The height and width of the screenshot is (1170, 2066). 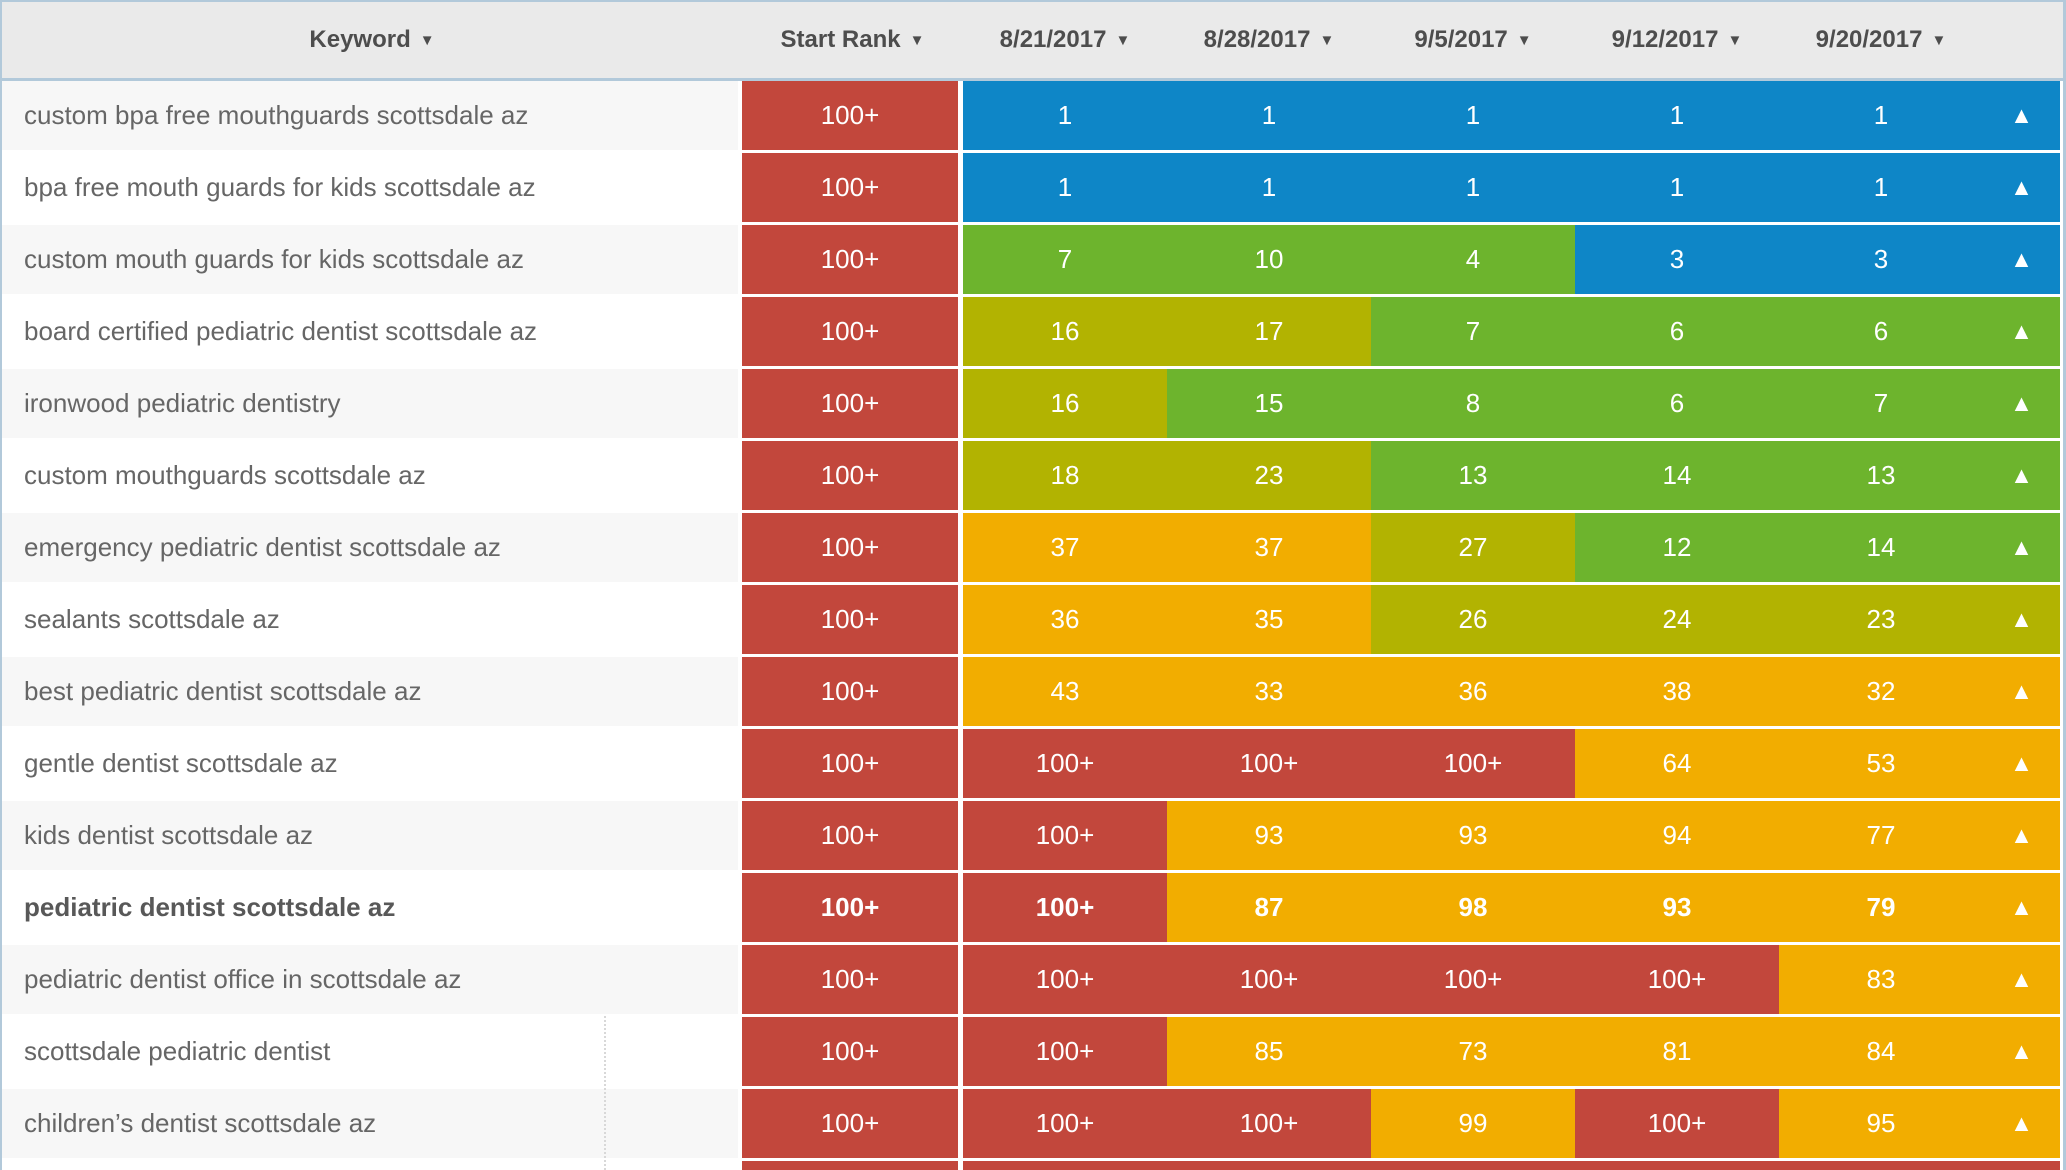 I want to click on rank-cell: 8, so click(x=1473, y=403).